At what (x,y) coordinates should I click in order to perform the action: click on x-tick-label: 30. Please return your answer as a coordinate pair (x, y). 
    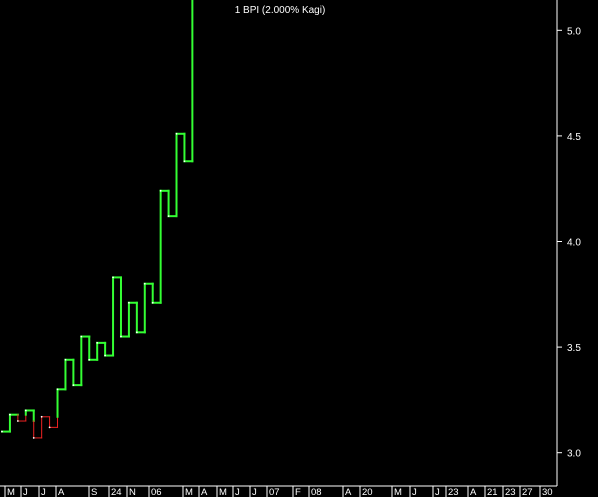
    Looking at the image, I should click on (547, 492).